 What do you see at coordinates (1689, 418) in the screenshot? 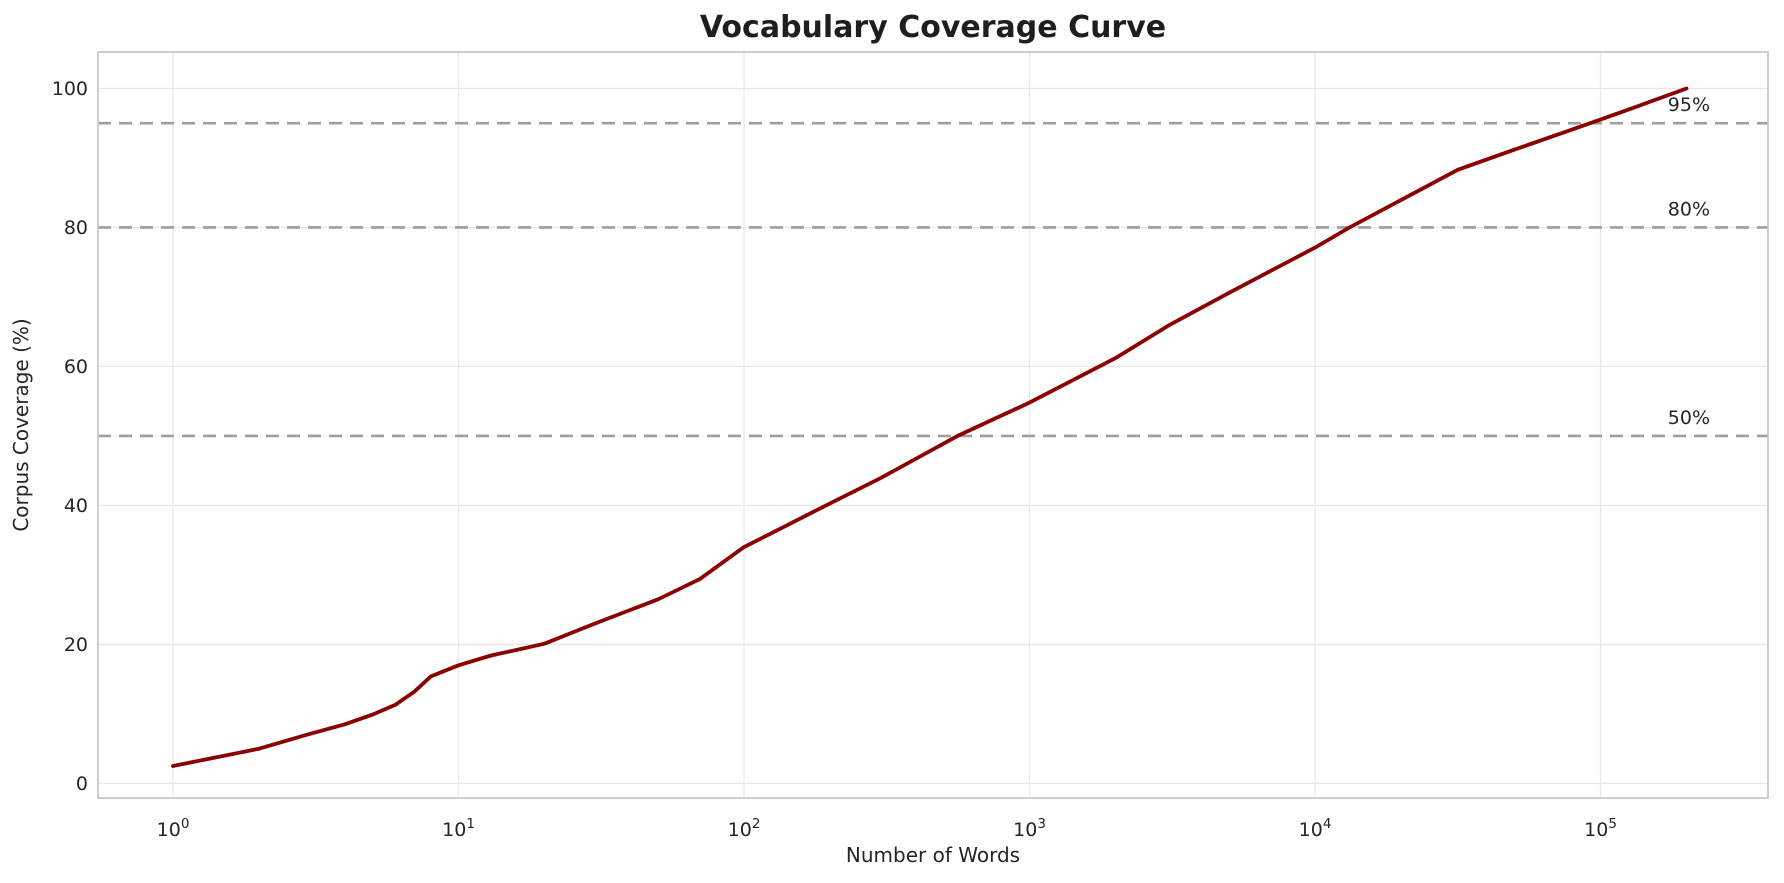
I see `reference-line-label: 50%` at bounding box center [1689, 418].